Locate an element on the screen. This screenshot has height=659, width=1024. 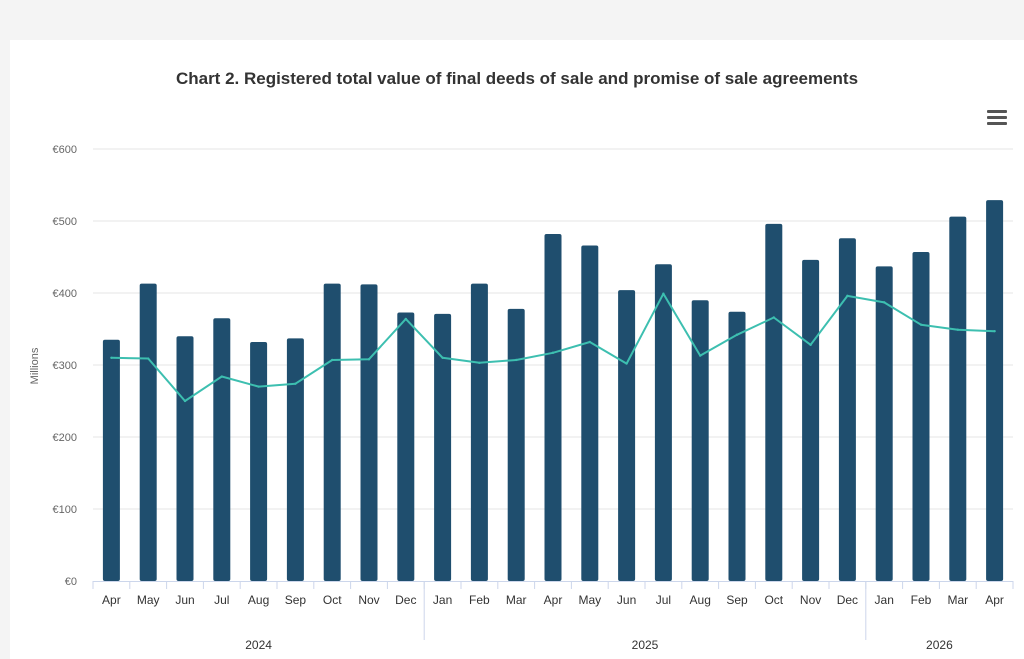
y-axis-label: Millions is located at coordinates (35, 365).